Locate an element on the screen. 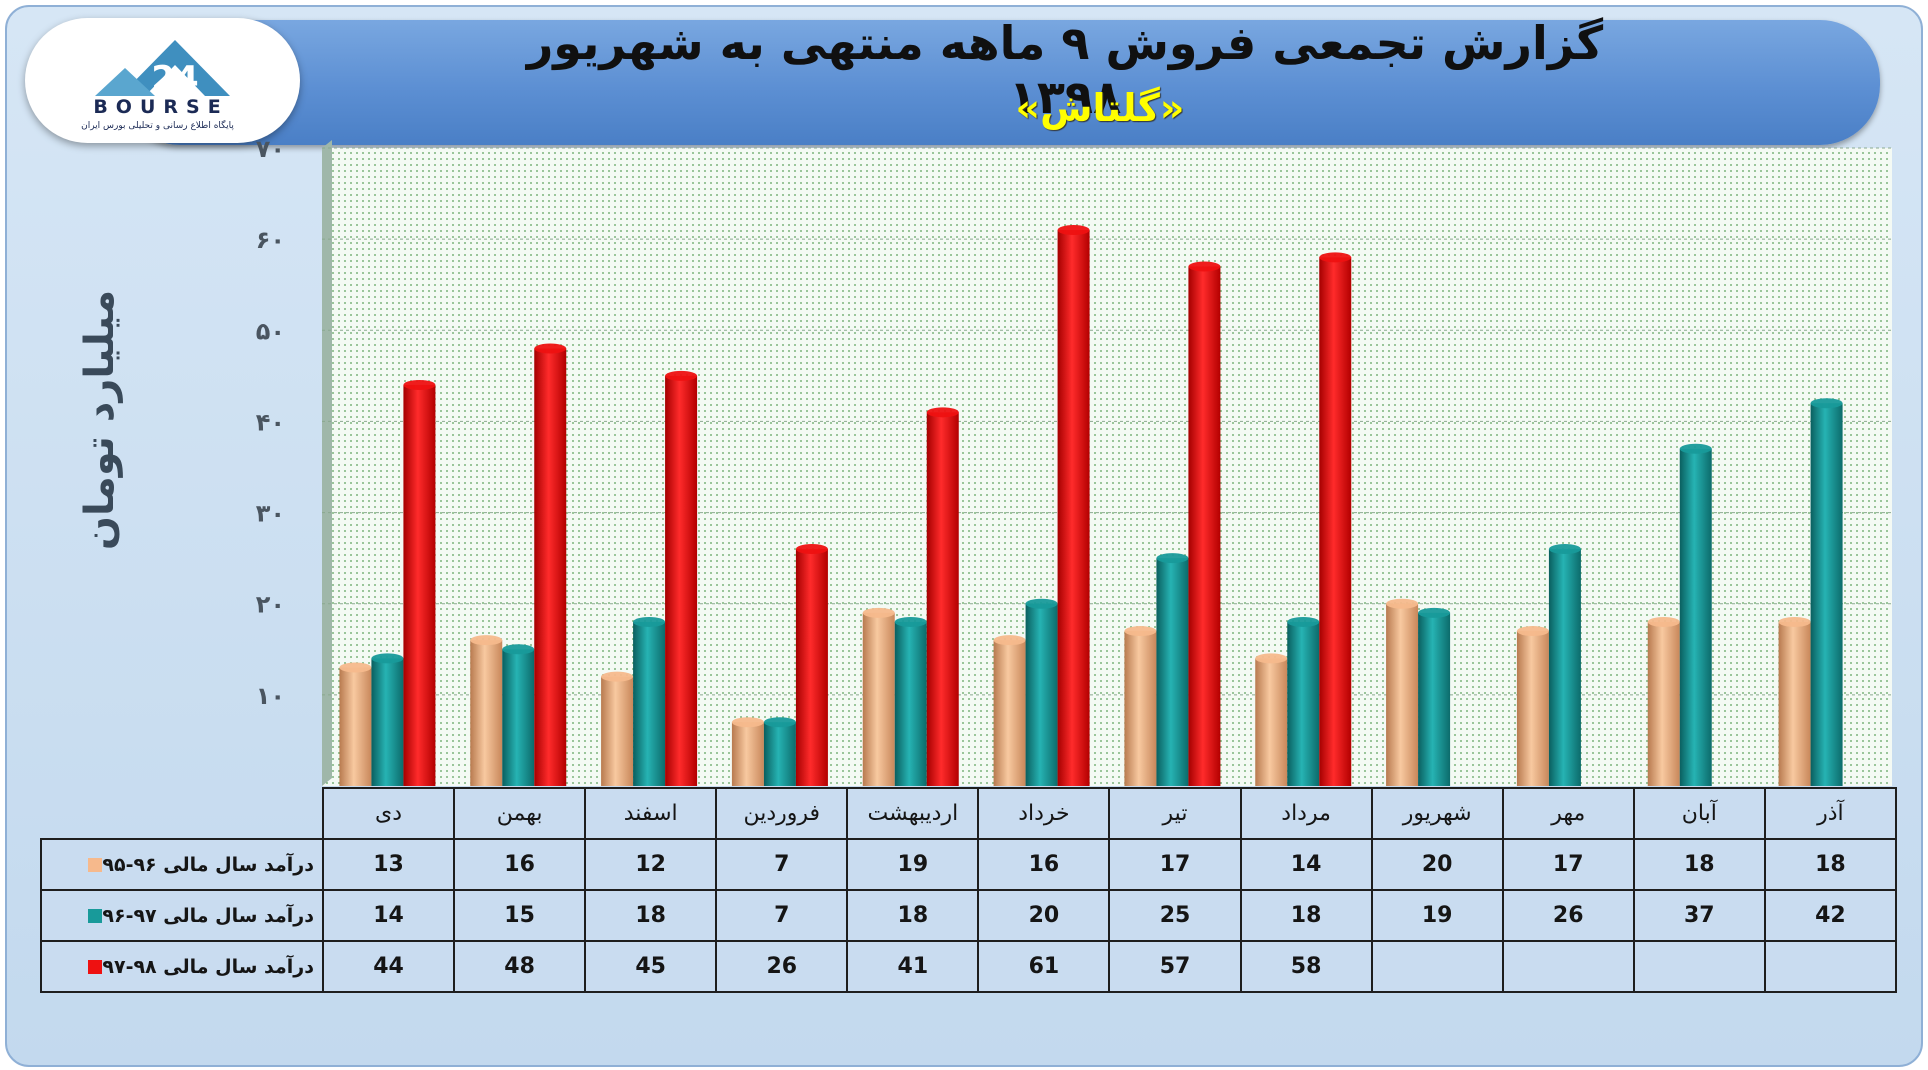 The width and height of the screenshot is (1928, 1070). y-tick-label: ۱۰ is located at coordinates (270, 696).